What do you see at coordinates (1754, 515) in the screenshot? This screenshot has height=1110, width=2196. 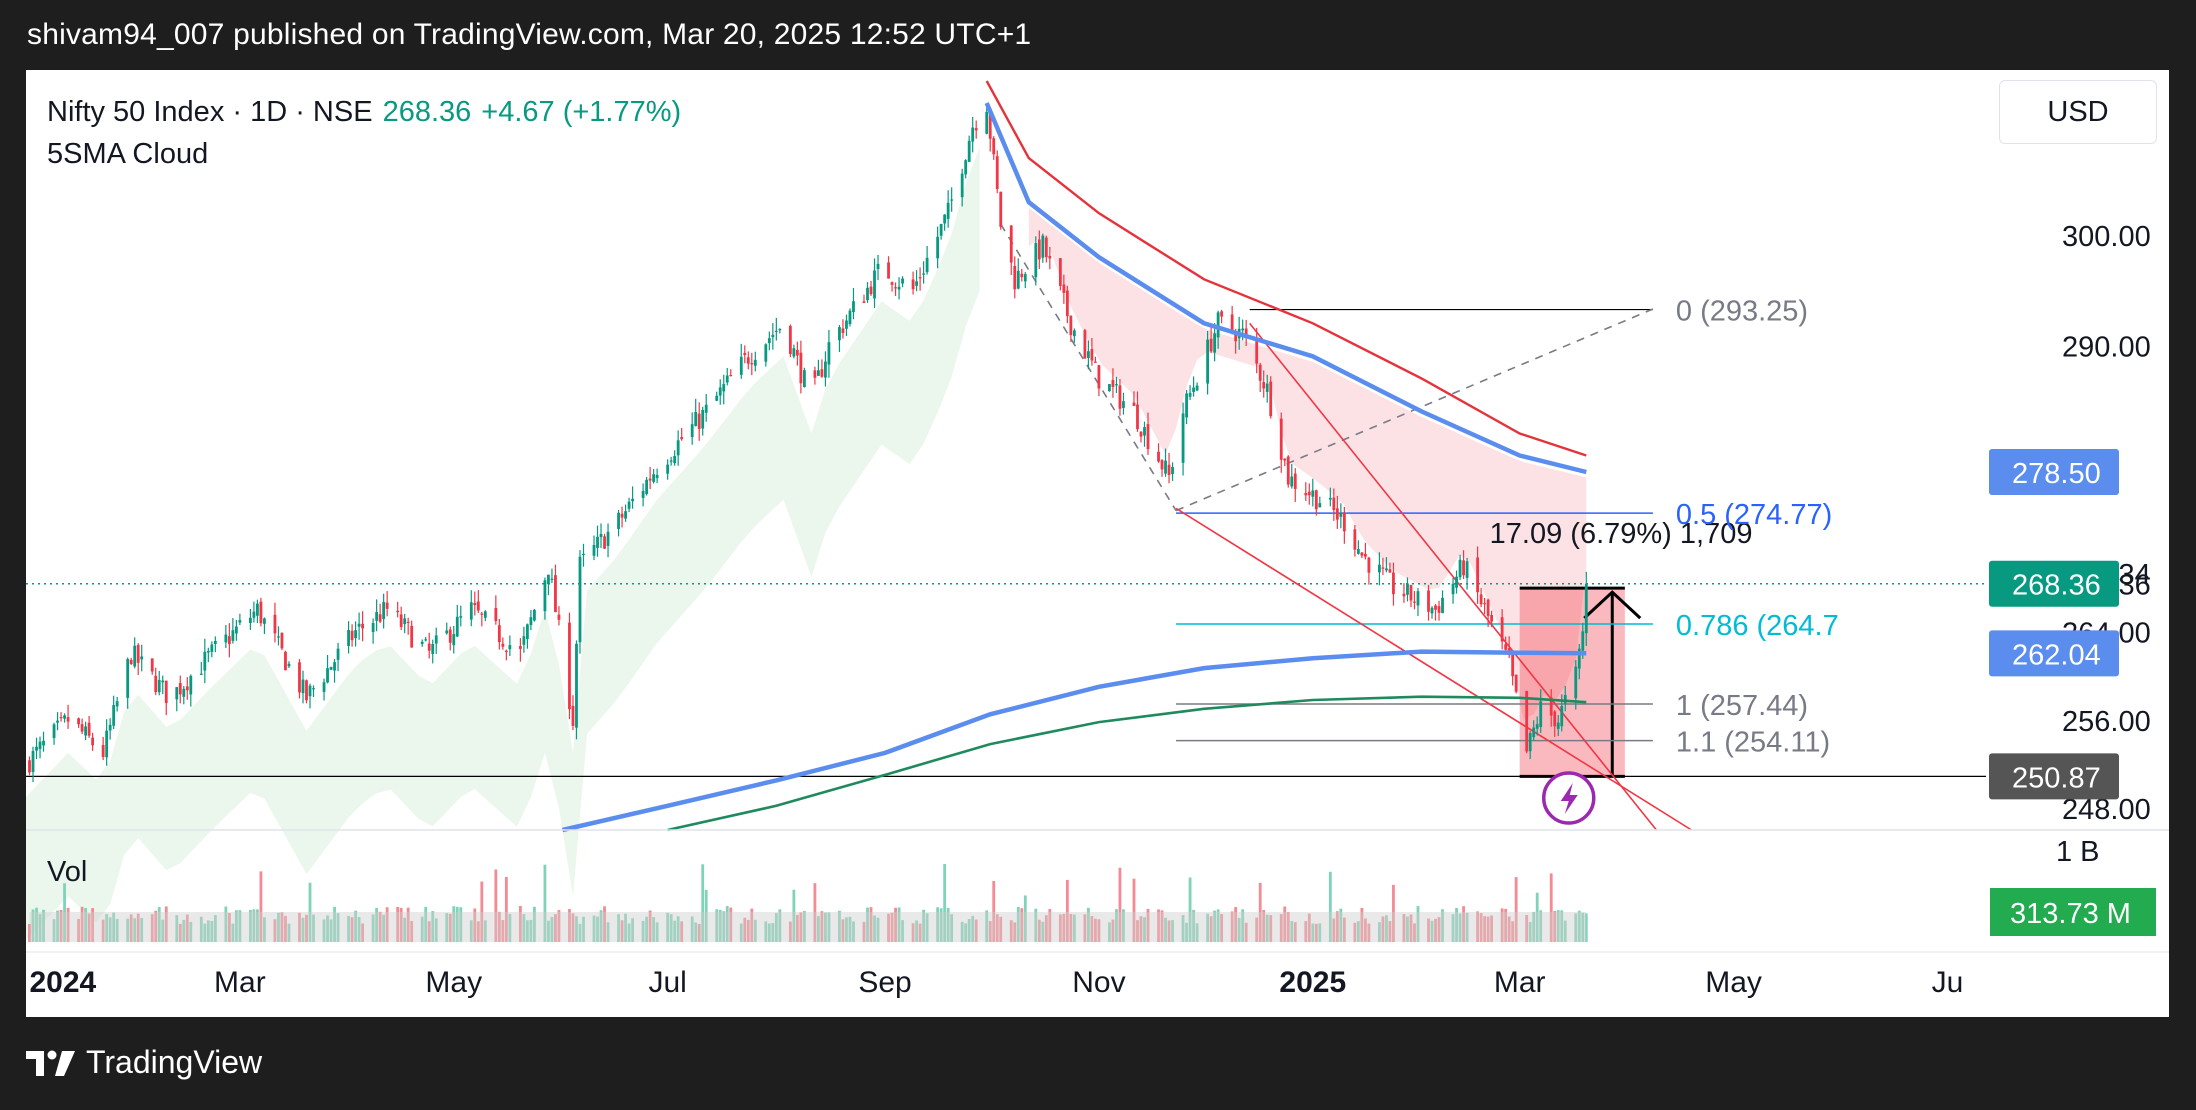 I see `fib-label-0.5: 0.5 (274.77)` at bounding box center [1754, 515].